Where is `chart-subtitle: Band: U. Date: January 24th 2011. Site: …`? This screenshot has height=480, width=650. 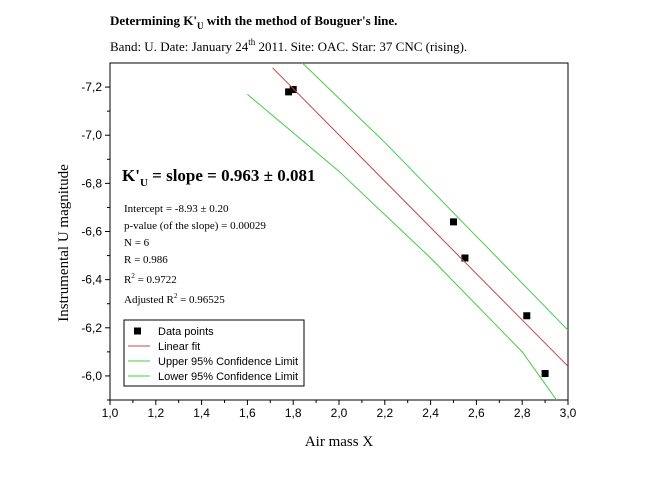
chart-subtitle: Band: U. Date: January 24th 2011. Site: … is located at coordinates (288, 45).